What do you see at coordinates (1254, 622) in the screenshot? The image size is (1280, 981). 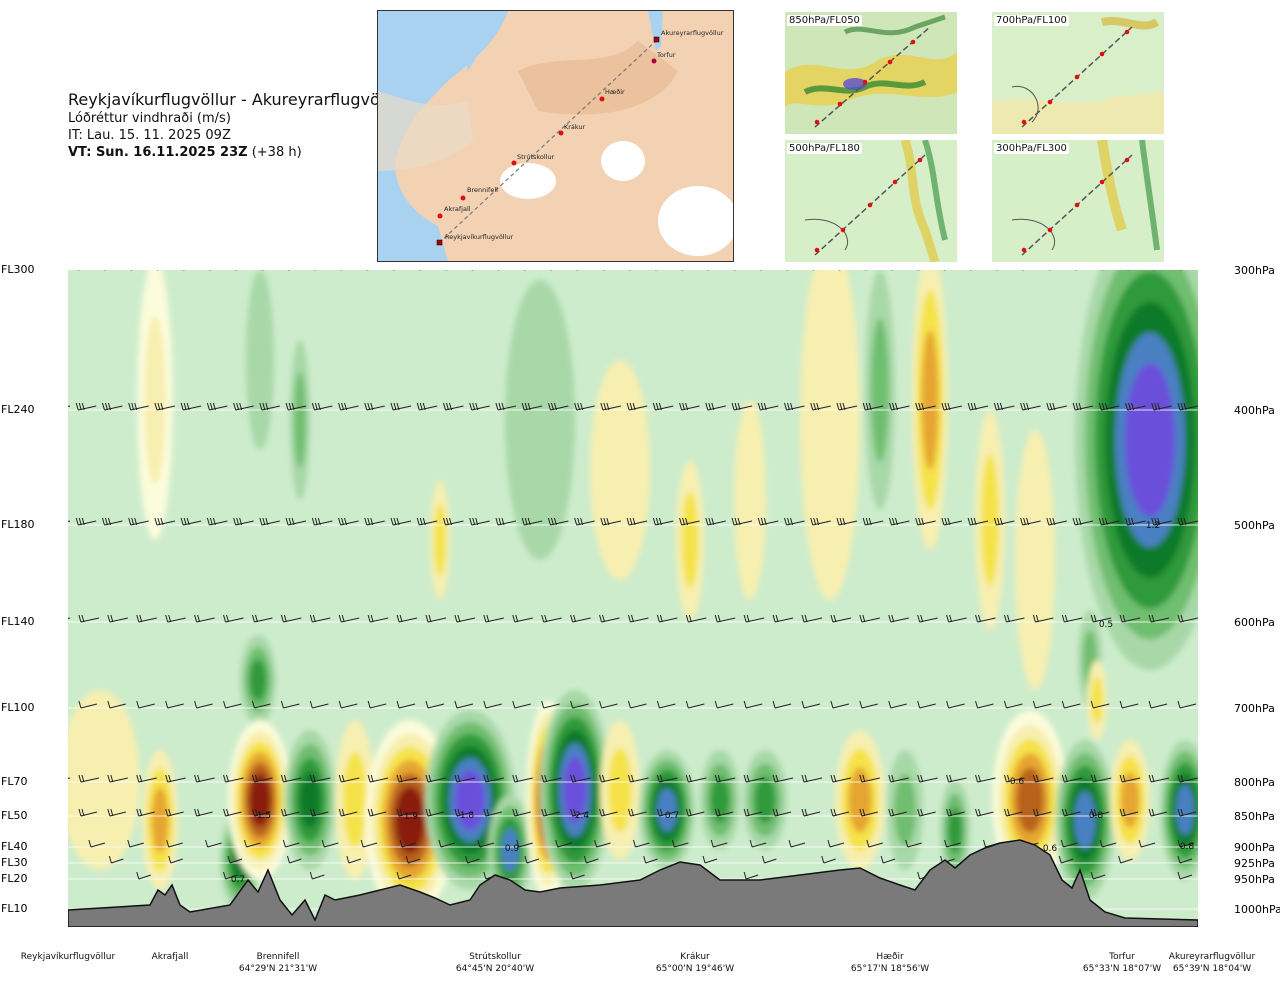 I see `right-axis-label: 600hPa` at bounding box center [1254, 622].